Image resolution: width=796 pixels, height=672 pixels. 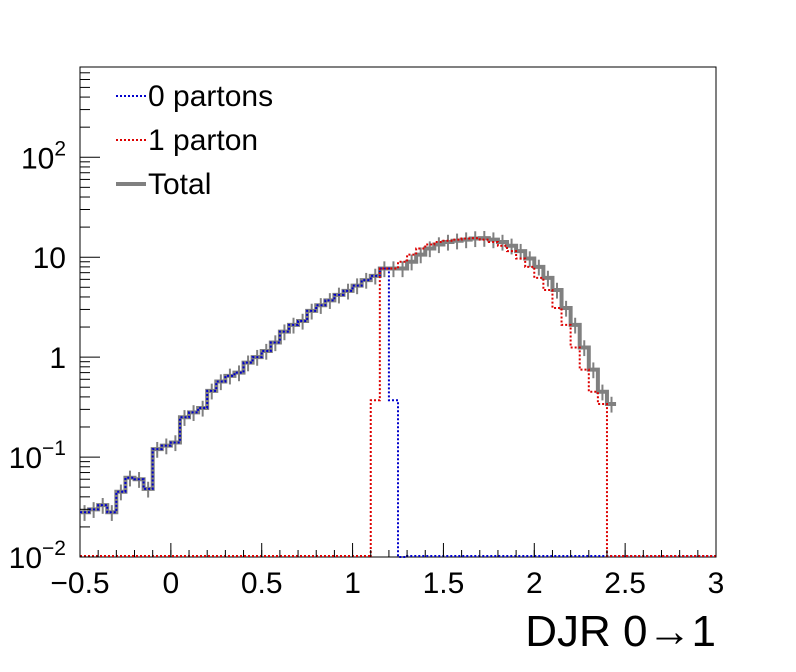 I want to click on x-tick-label: 2.5, so click(x=625, y=583).